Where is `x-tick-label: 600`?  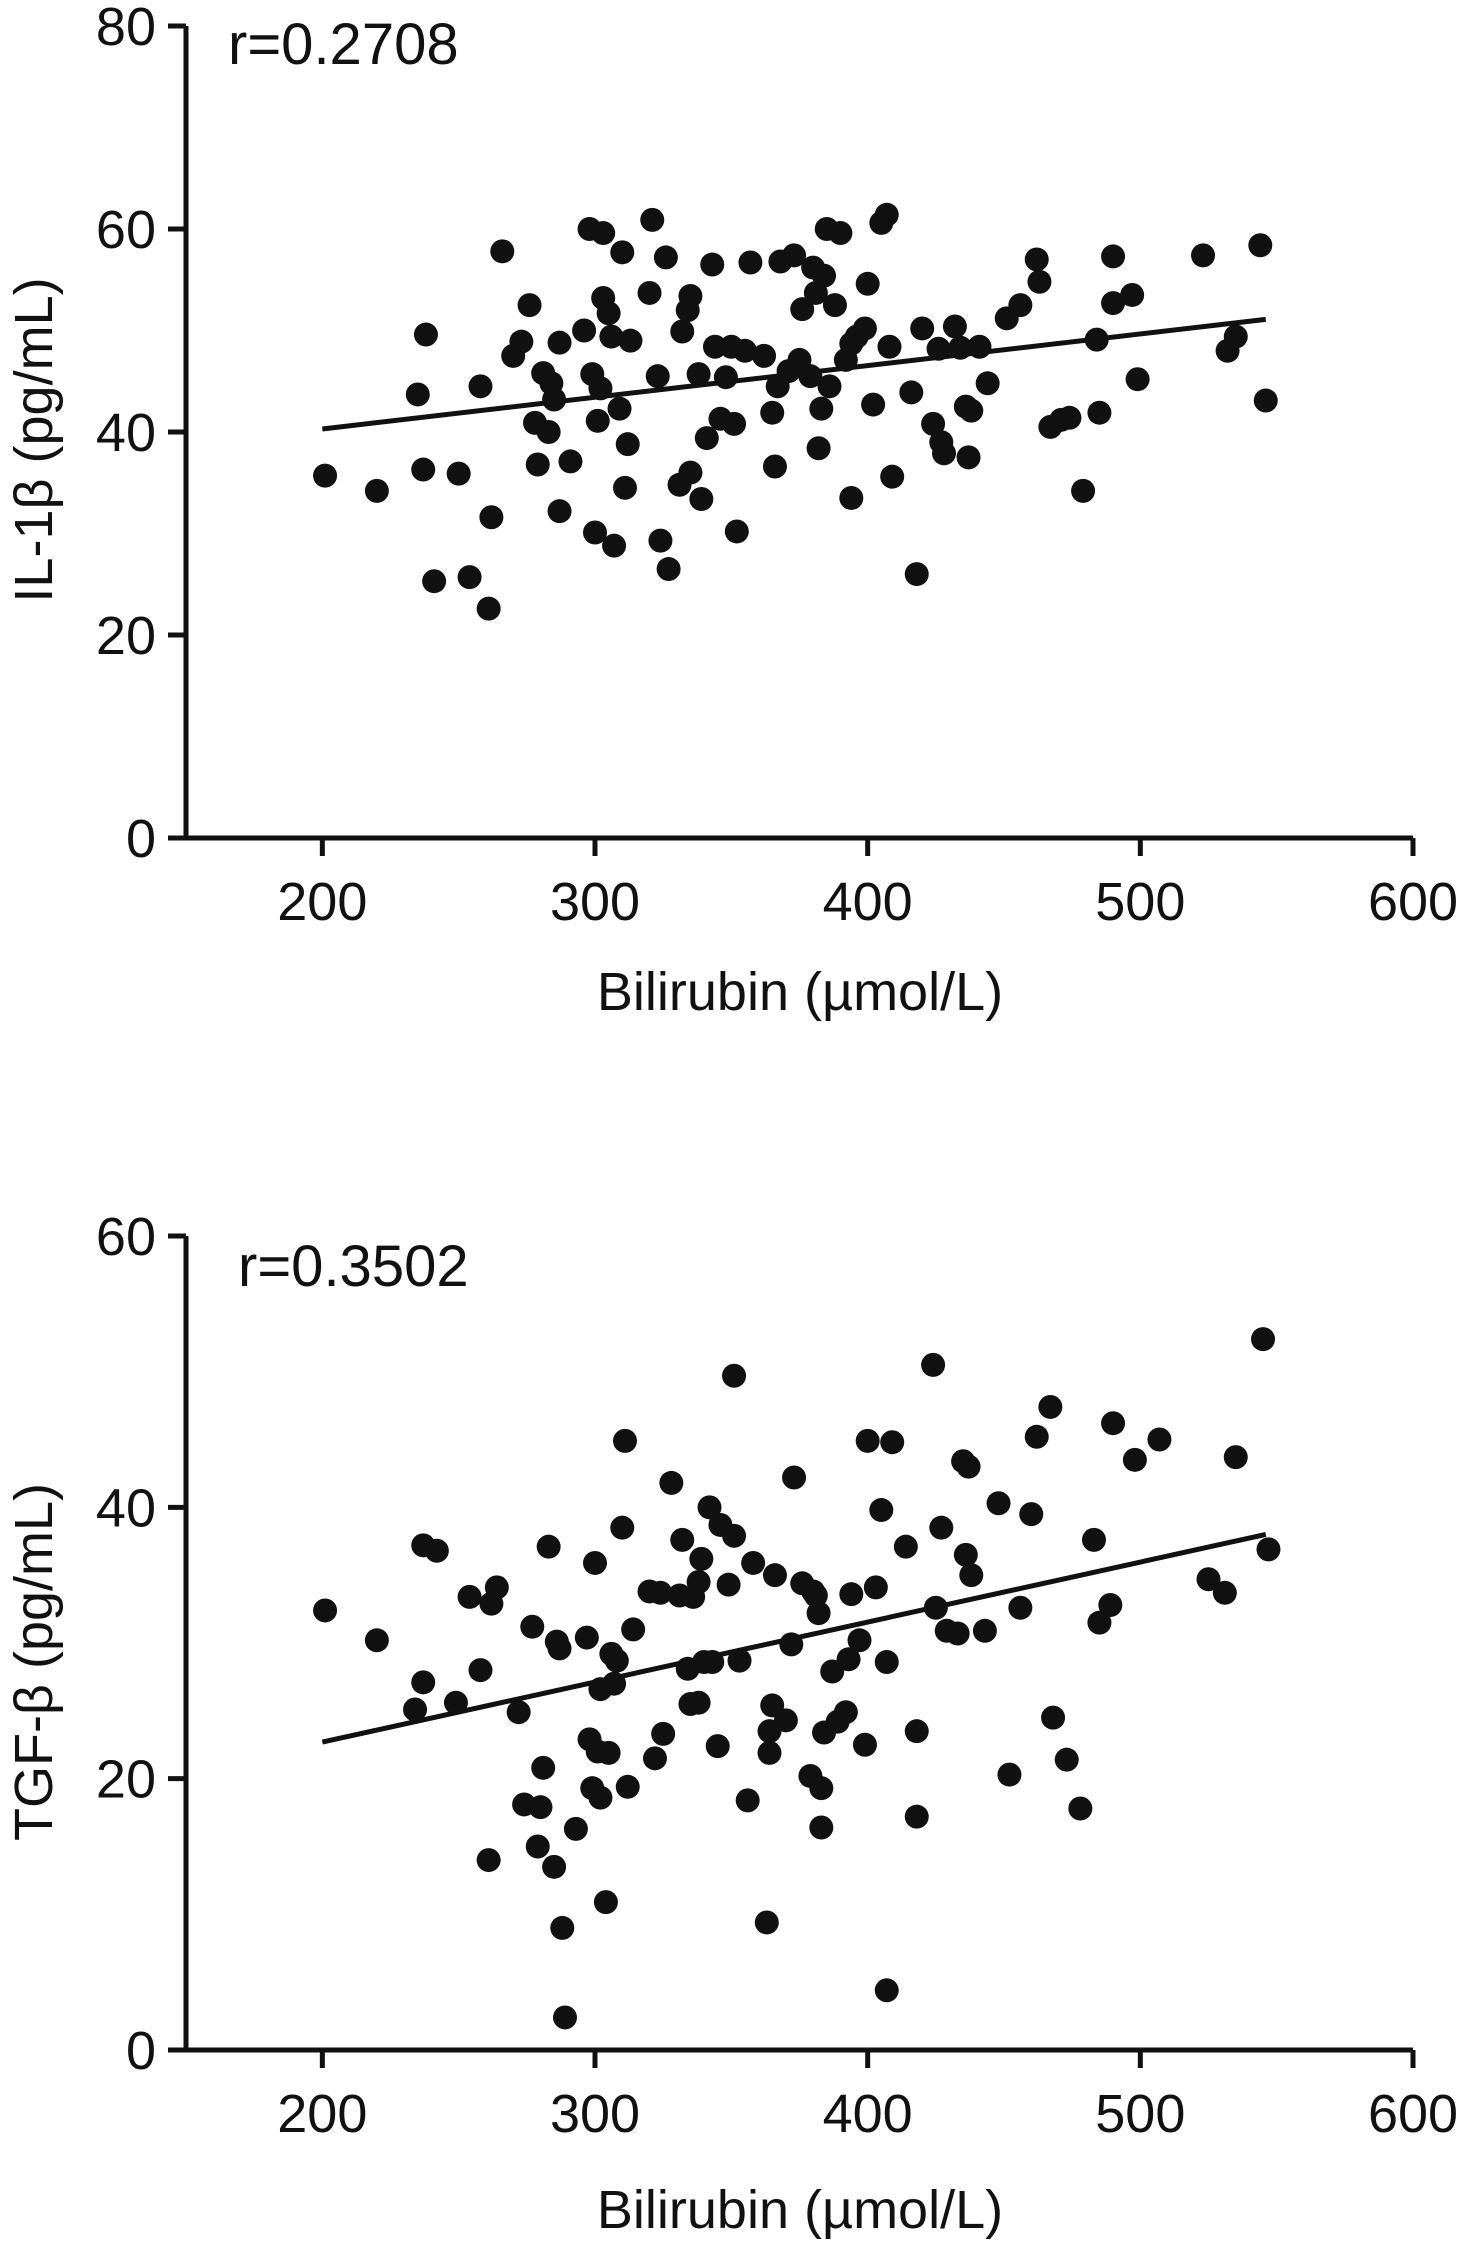
x-tick-label: 600 is located at coordinates (1413, 902).